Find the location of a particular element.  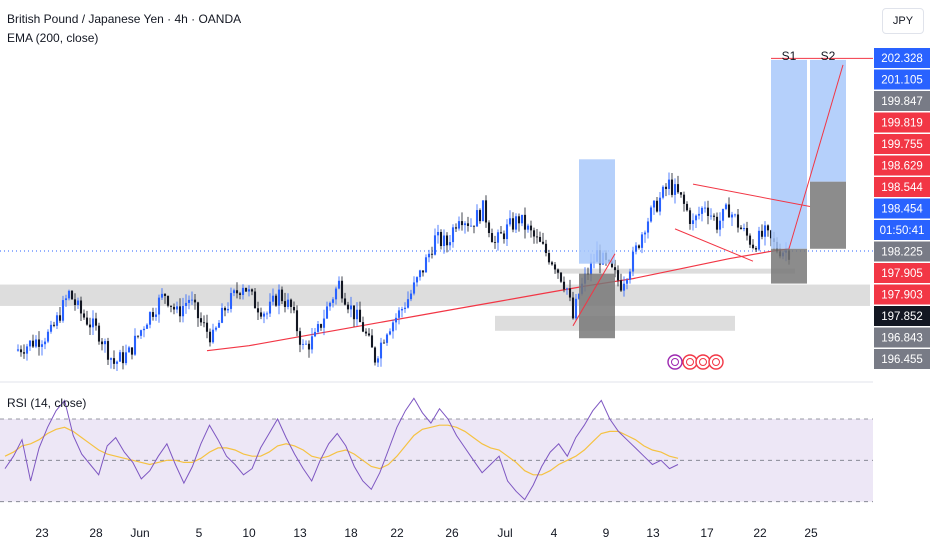

time-tick: 25 is located at coordinates (811, 533).